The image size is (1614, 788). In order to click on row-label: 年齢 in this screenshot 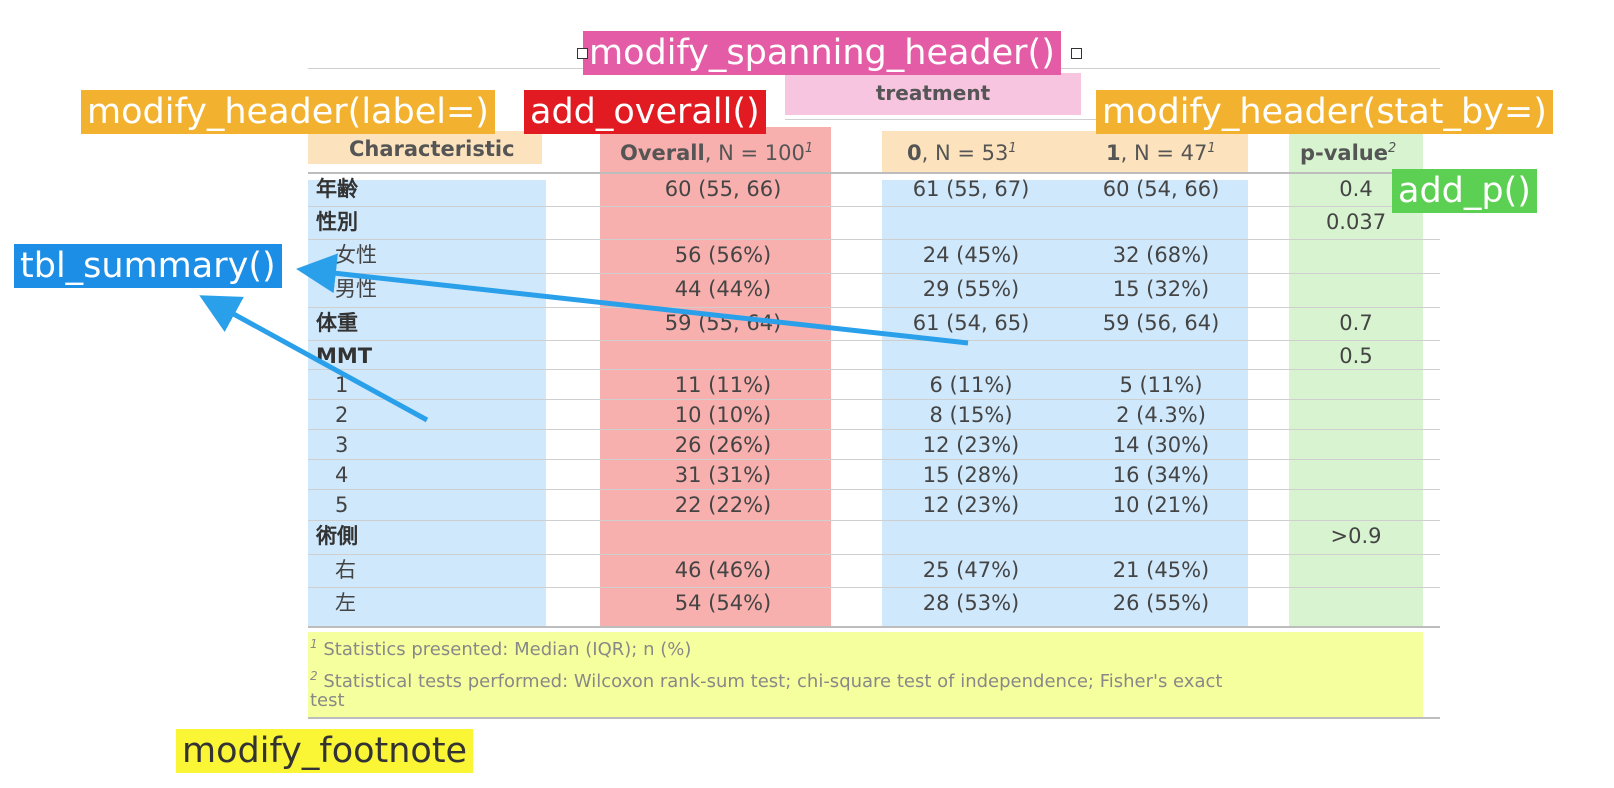, I will do `click(337, 189)`.